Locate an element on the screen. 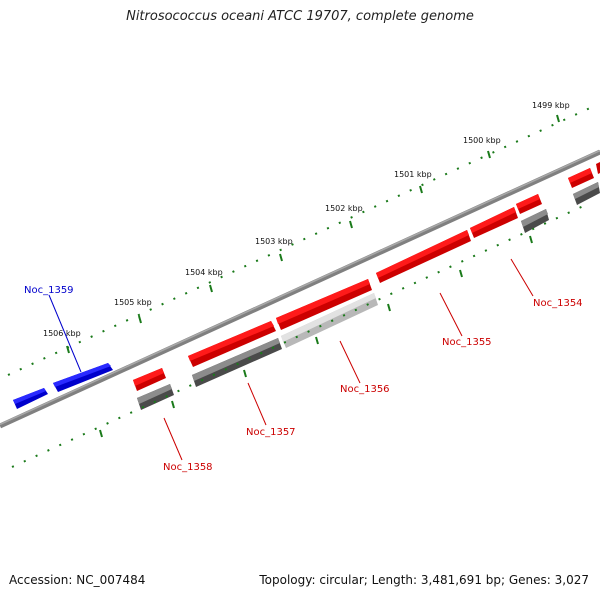 This screenshot has width=600, height=600. gene-label-noc-1359: Noc_1359 is located at coordinates (49, 290).